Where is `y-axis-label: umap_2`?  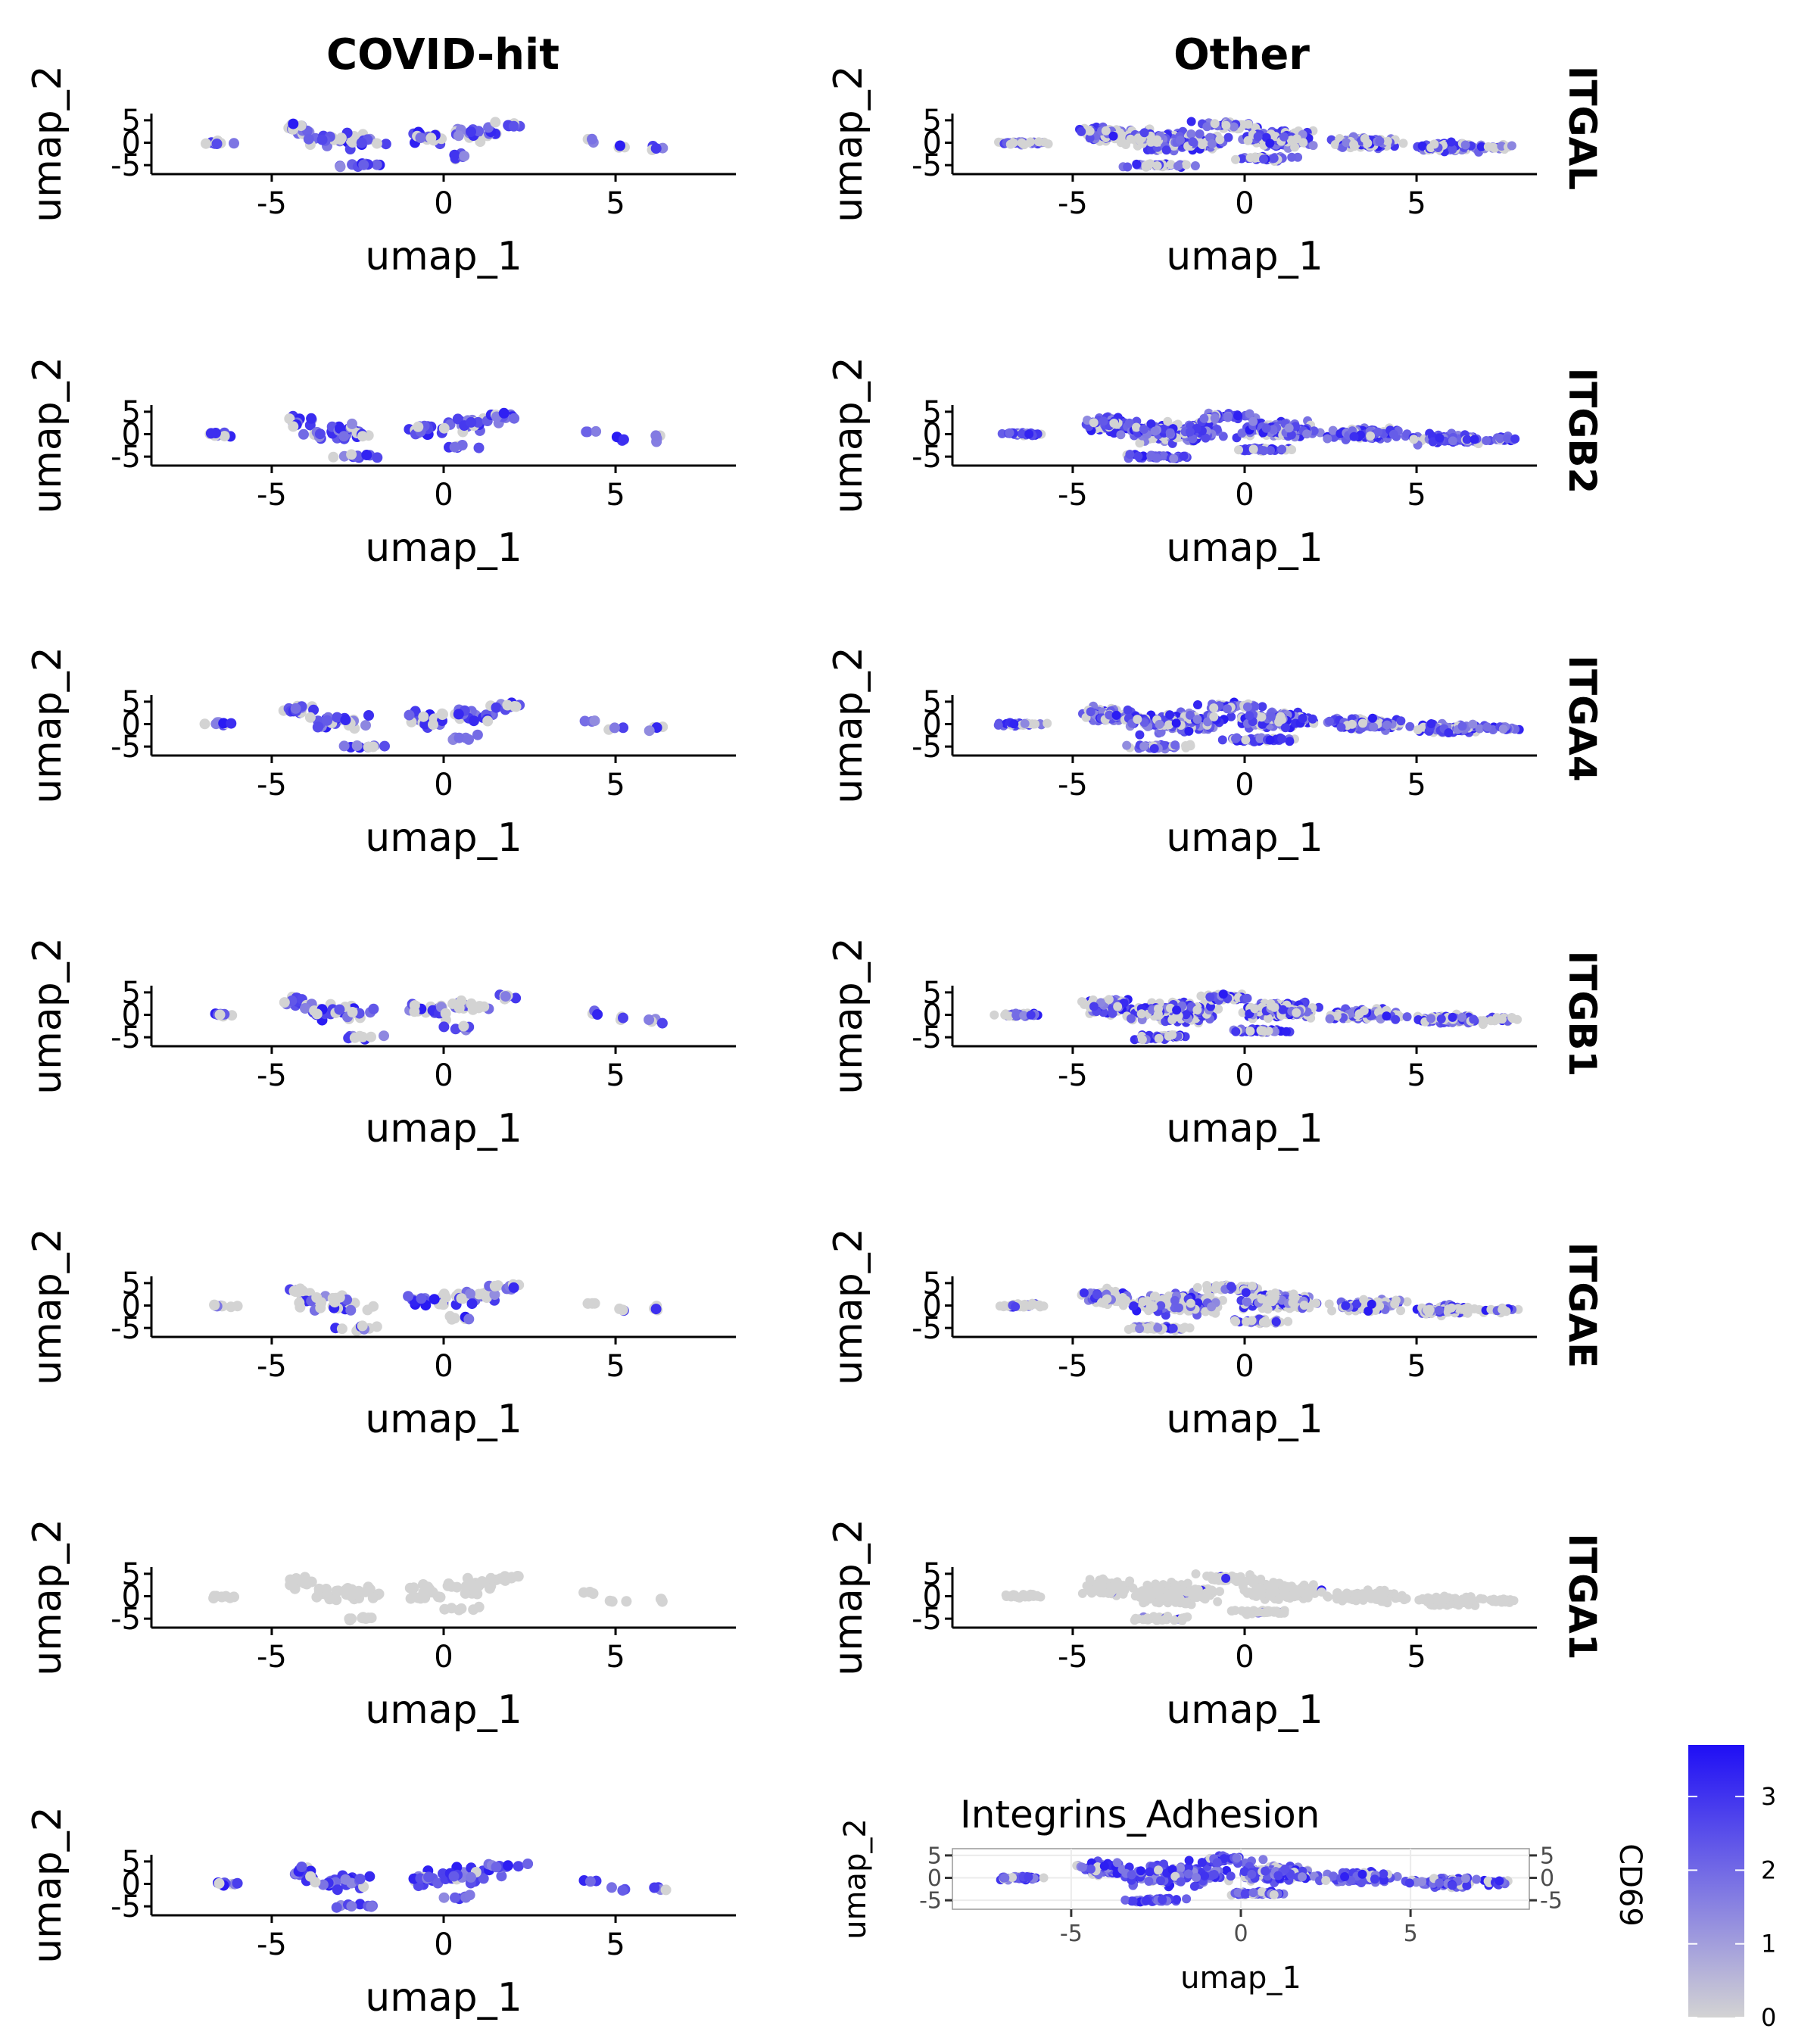 y-axis-label: umap_2 is located at coordinates (47, 1016).